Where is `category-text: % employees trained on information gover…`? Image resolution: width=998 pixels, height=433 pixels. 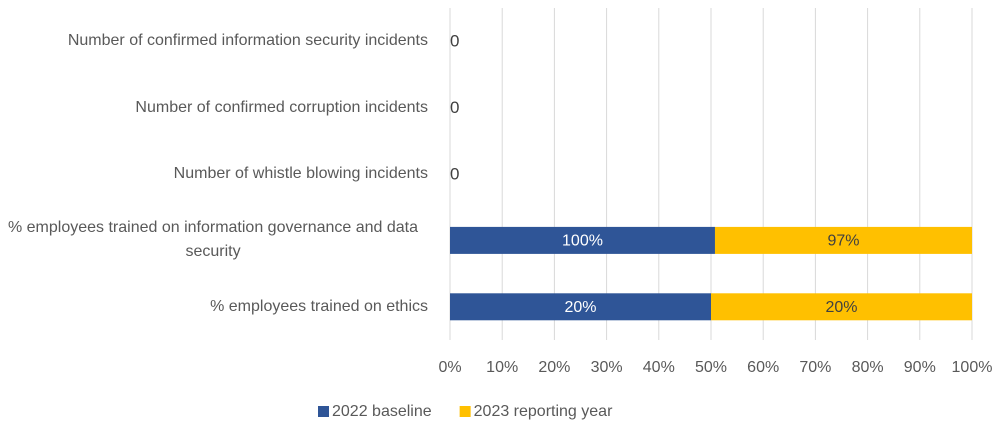 category-text: % employees trained on information gover… is located at coordinates (213, 240).